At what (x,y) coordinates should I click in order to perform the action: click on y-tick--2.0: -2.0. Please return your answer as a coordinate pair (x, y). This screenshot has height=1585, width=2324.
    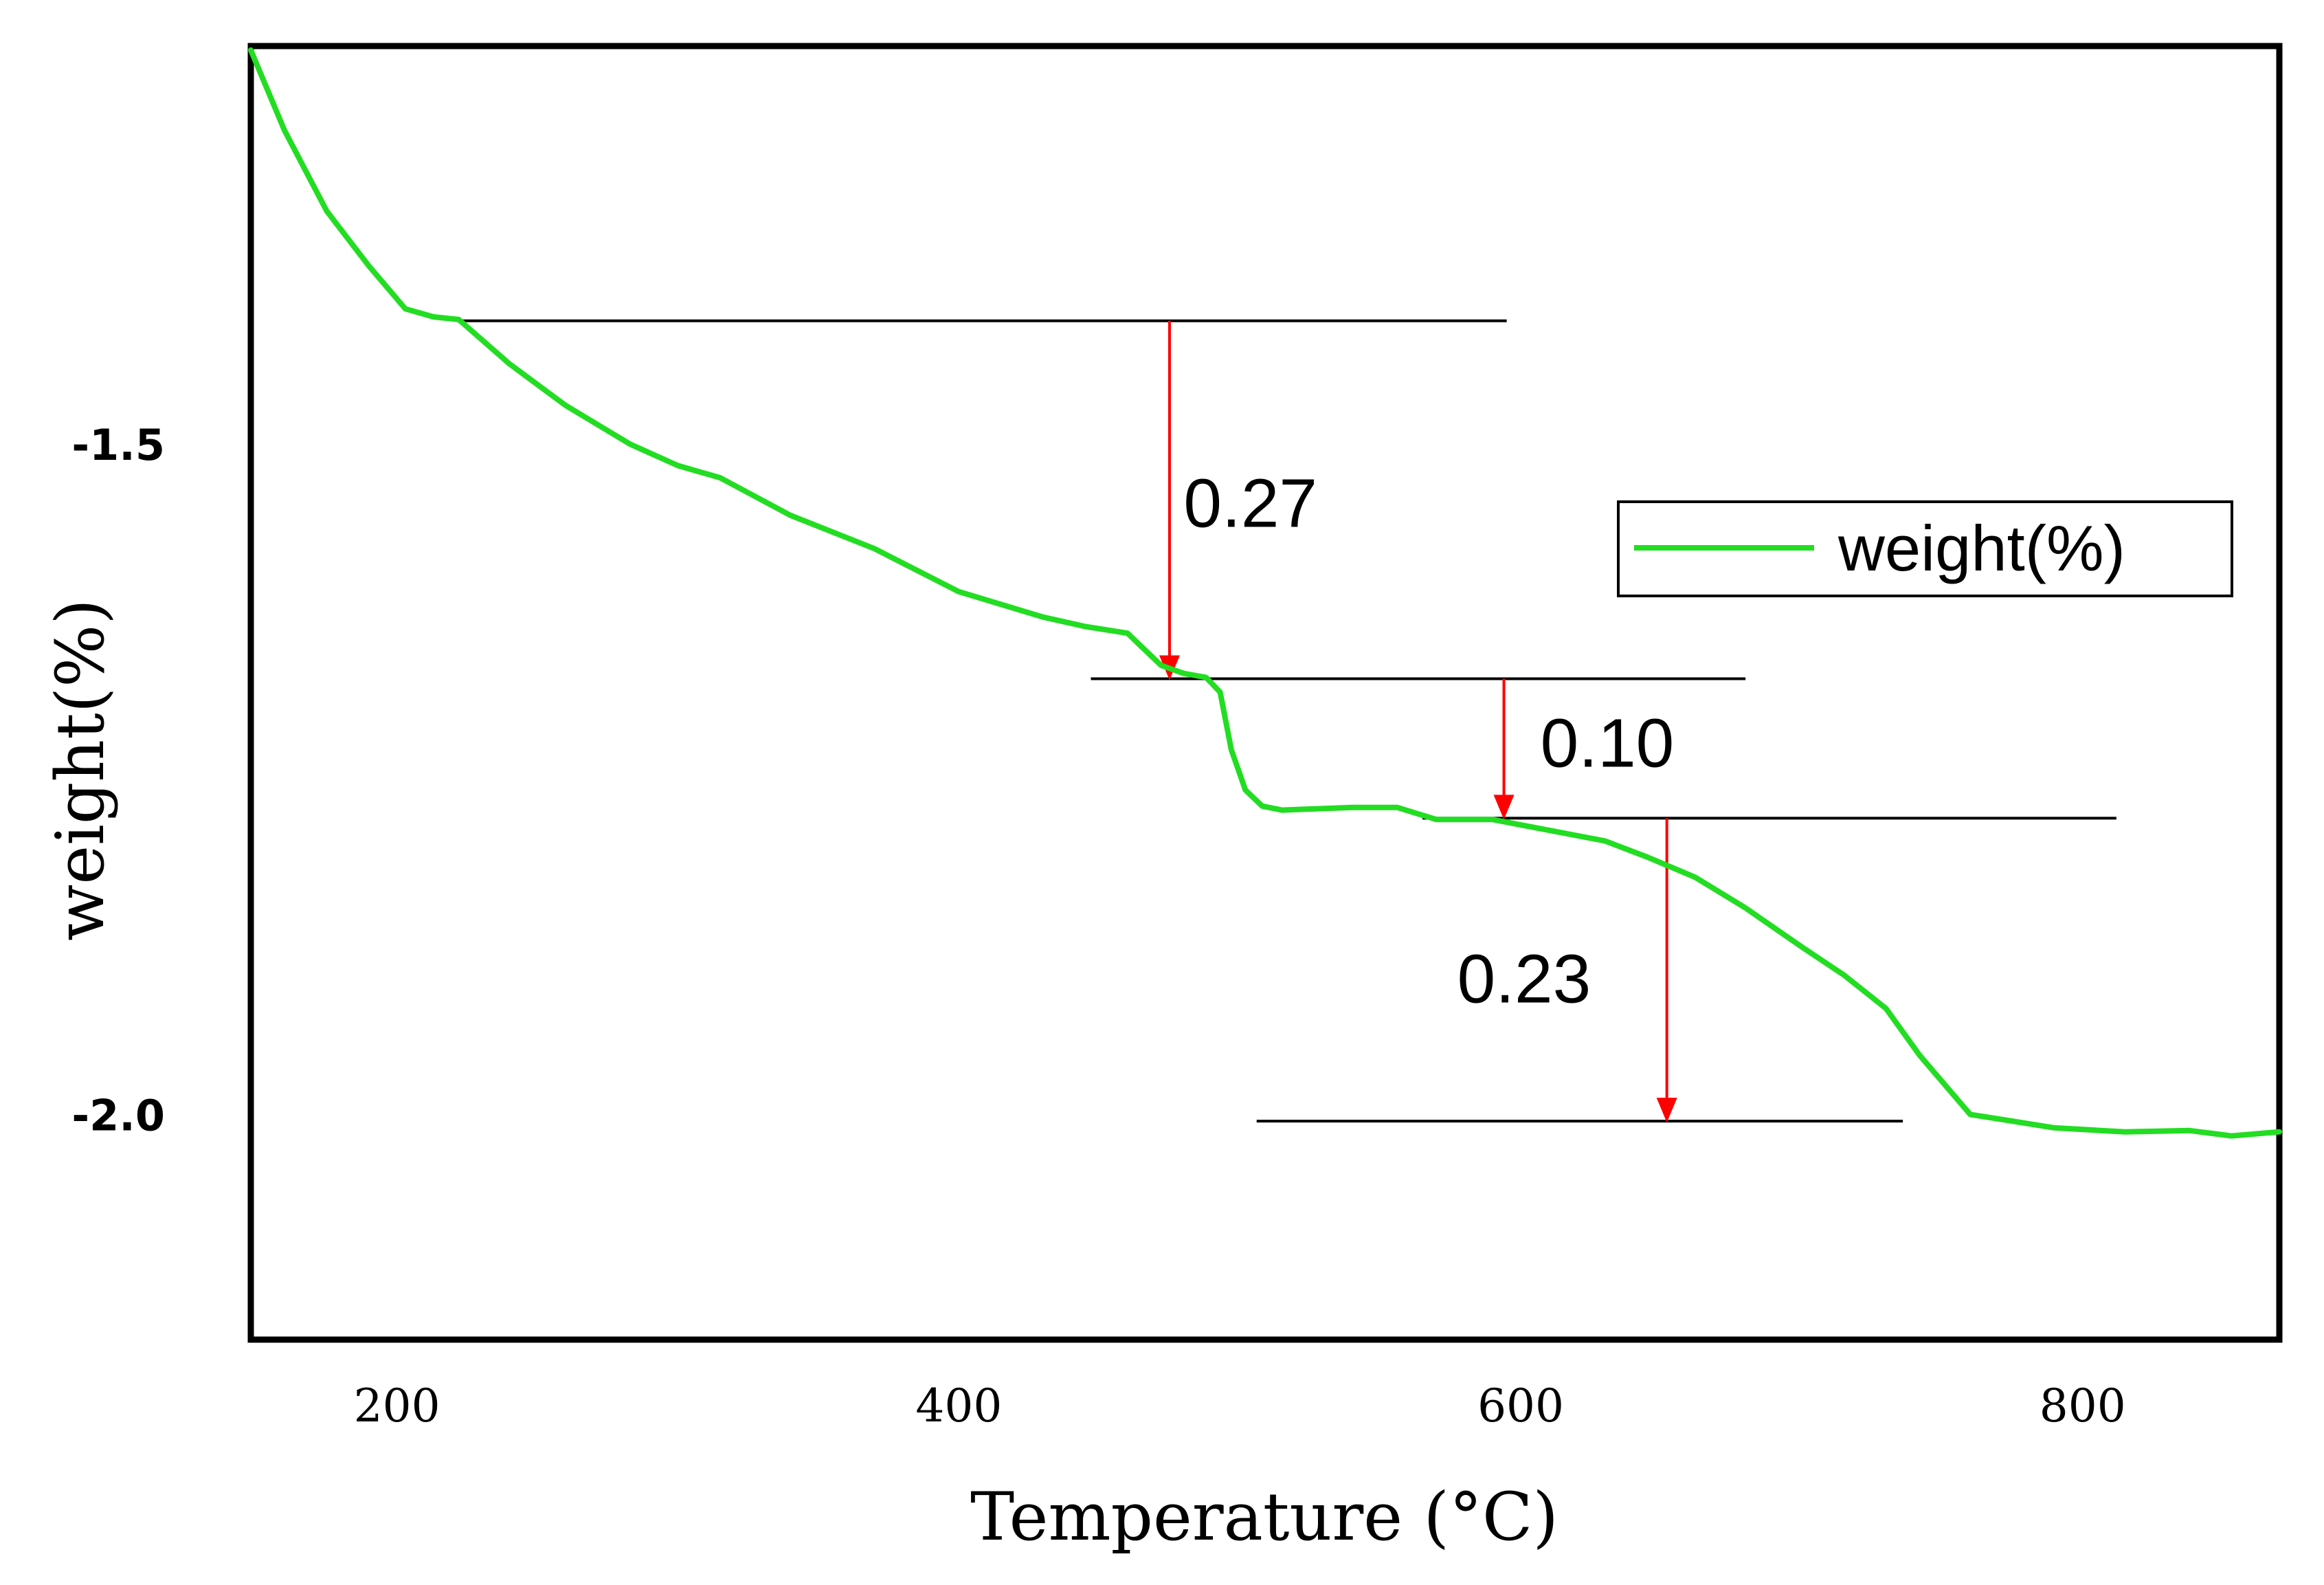
    Looking at the image, I should click on (118, 1115).